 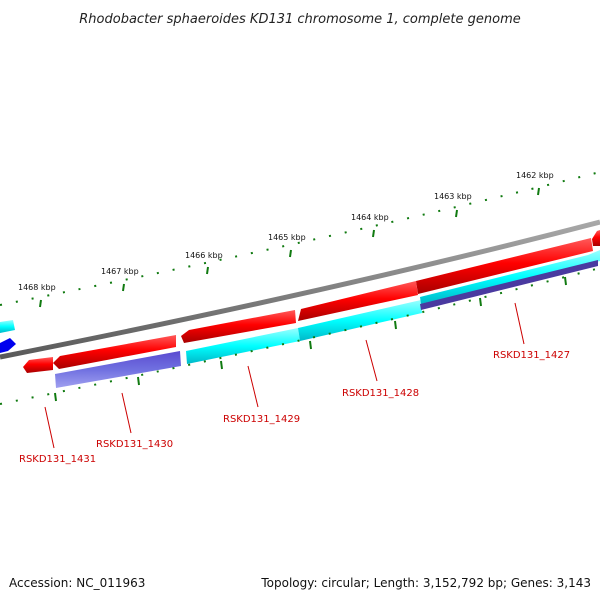 What do you see at coordinates (531, 355) in the screenshot?
I see `gene-label: RSKD131_1427` at bounding box center [531, 355].